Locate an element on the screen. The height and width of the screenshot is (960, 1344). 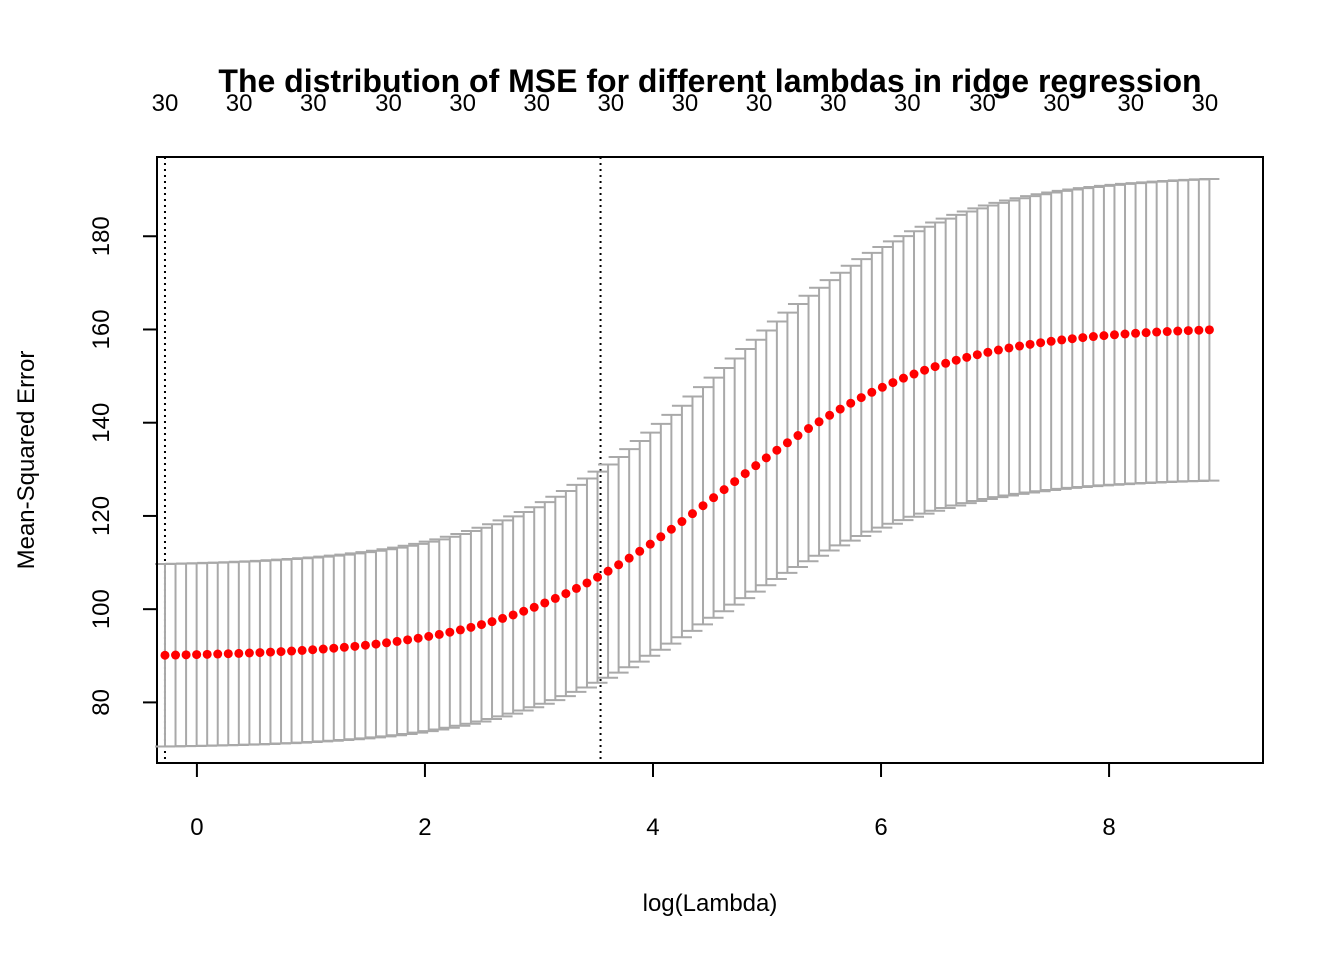
y-tick-label: 120 is located at coordinates (101, 516).